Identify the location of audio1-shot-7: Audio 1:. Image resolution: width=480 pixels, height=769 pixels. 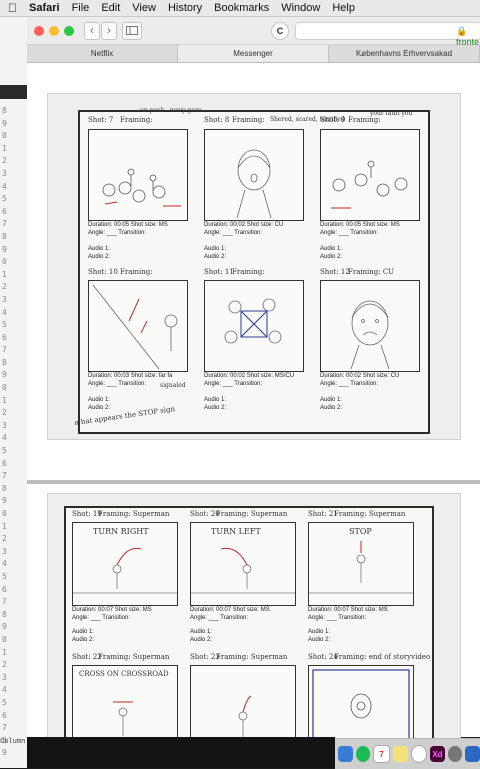
(99, 249).